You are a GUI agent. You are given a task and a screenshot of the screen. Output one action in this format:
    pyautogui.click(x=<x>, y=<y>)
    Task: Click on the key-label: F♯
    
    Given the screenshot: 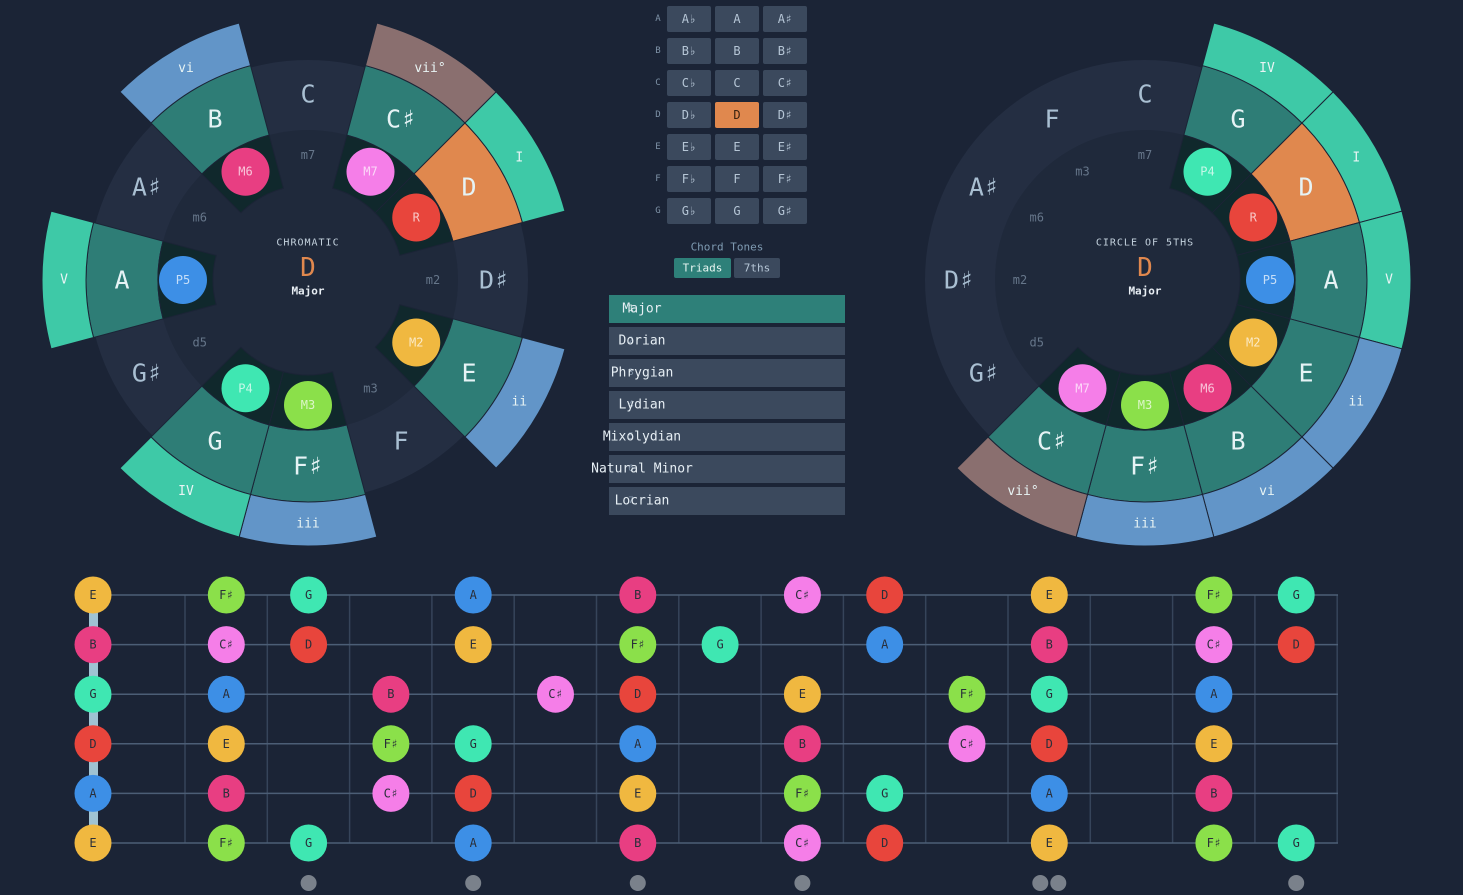 What is the action you would take?
    pyautogui.click(x=785, y=179)
    